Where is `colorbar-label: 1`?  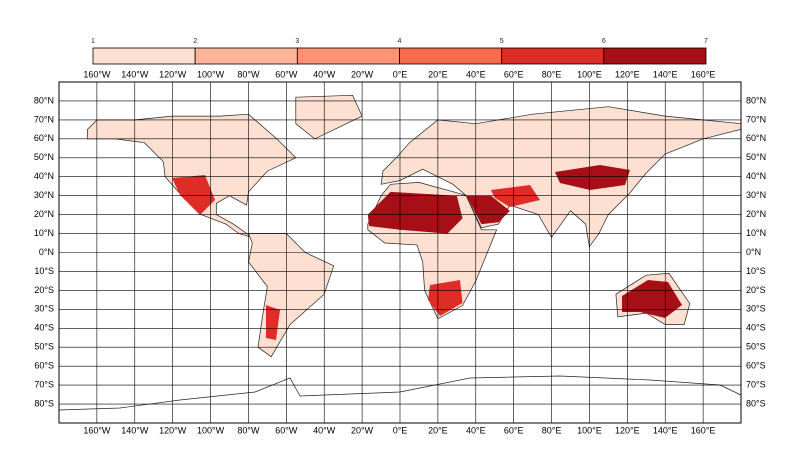 colorbar-label: 1 is located at coordinates (93, 41).